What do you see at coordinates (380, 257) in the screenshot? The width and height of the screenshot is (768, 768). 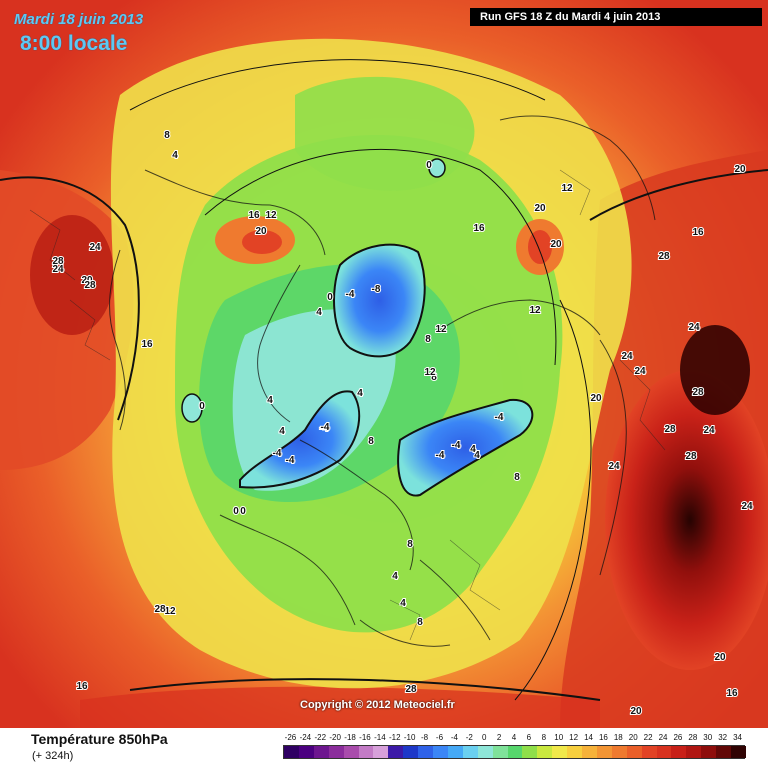 I see `contour-8-inner` at bounding box center [380, 257].